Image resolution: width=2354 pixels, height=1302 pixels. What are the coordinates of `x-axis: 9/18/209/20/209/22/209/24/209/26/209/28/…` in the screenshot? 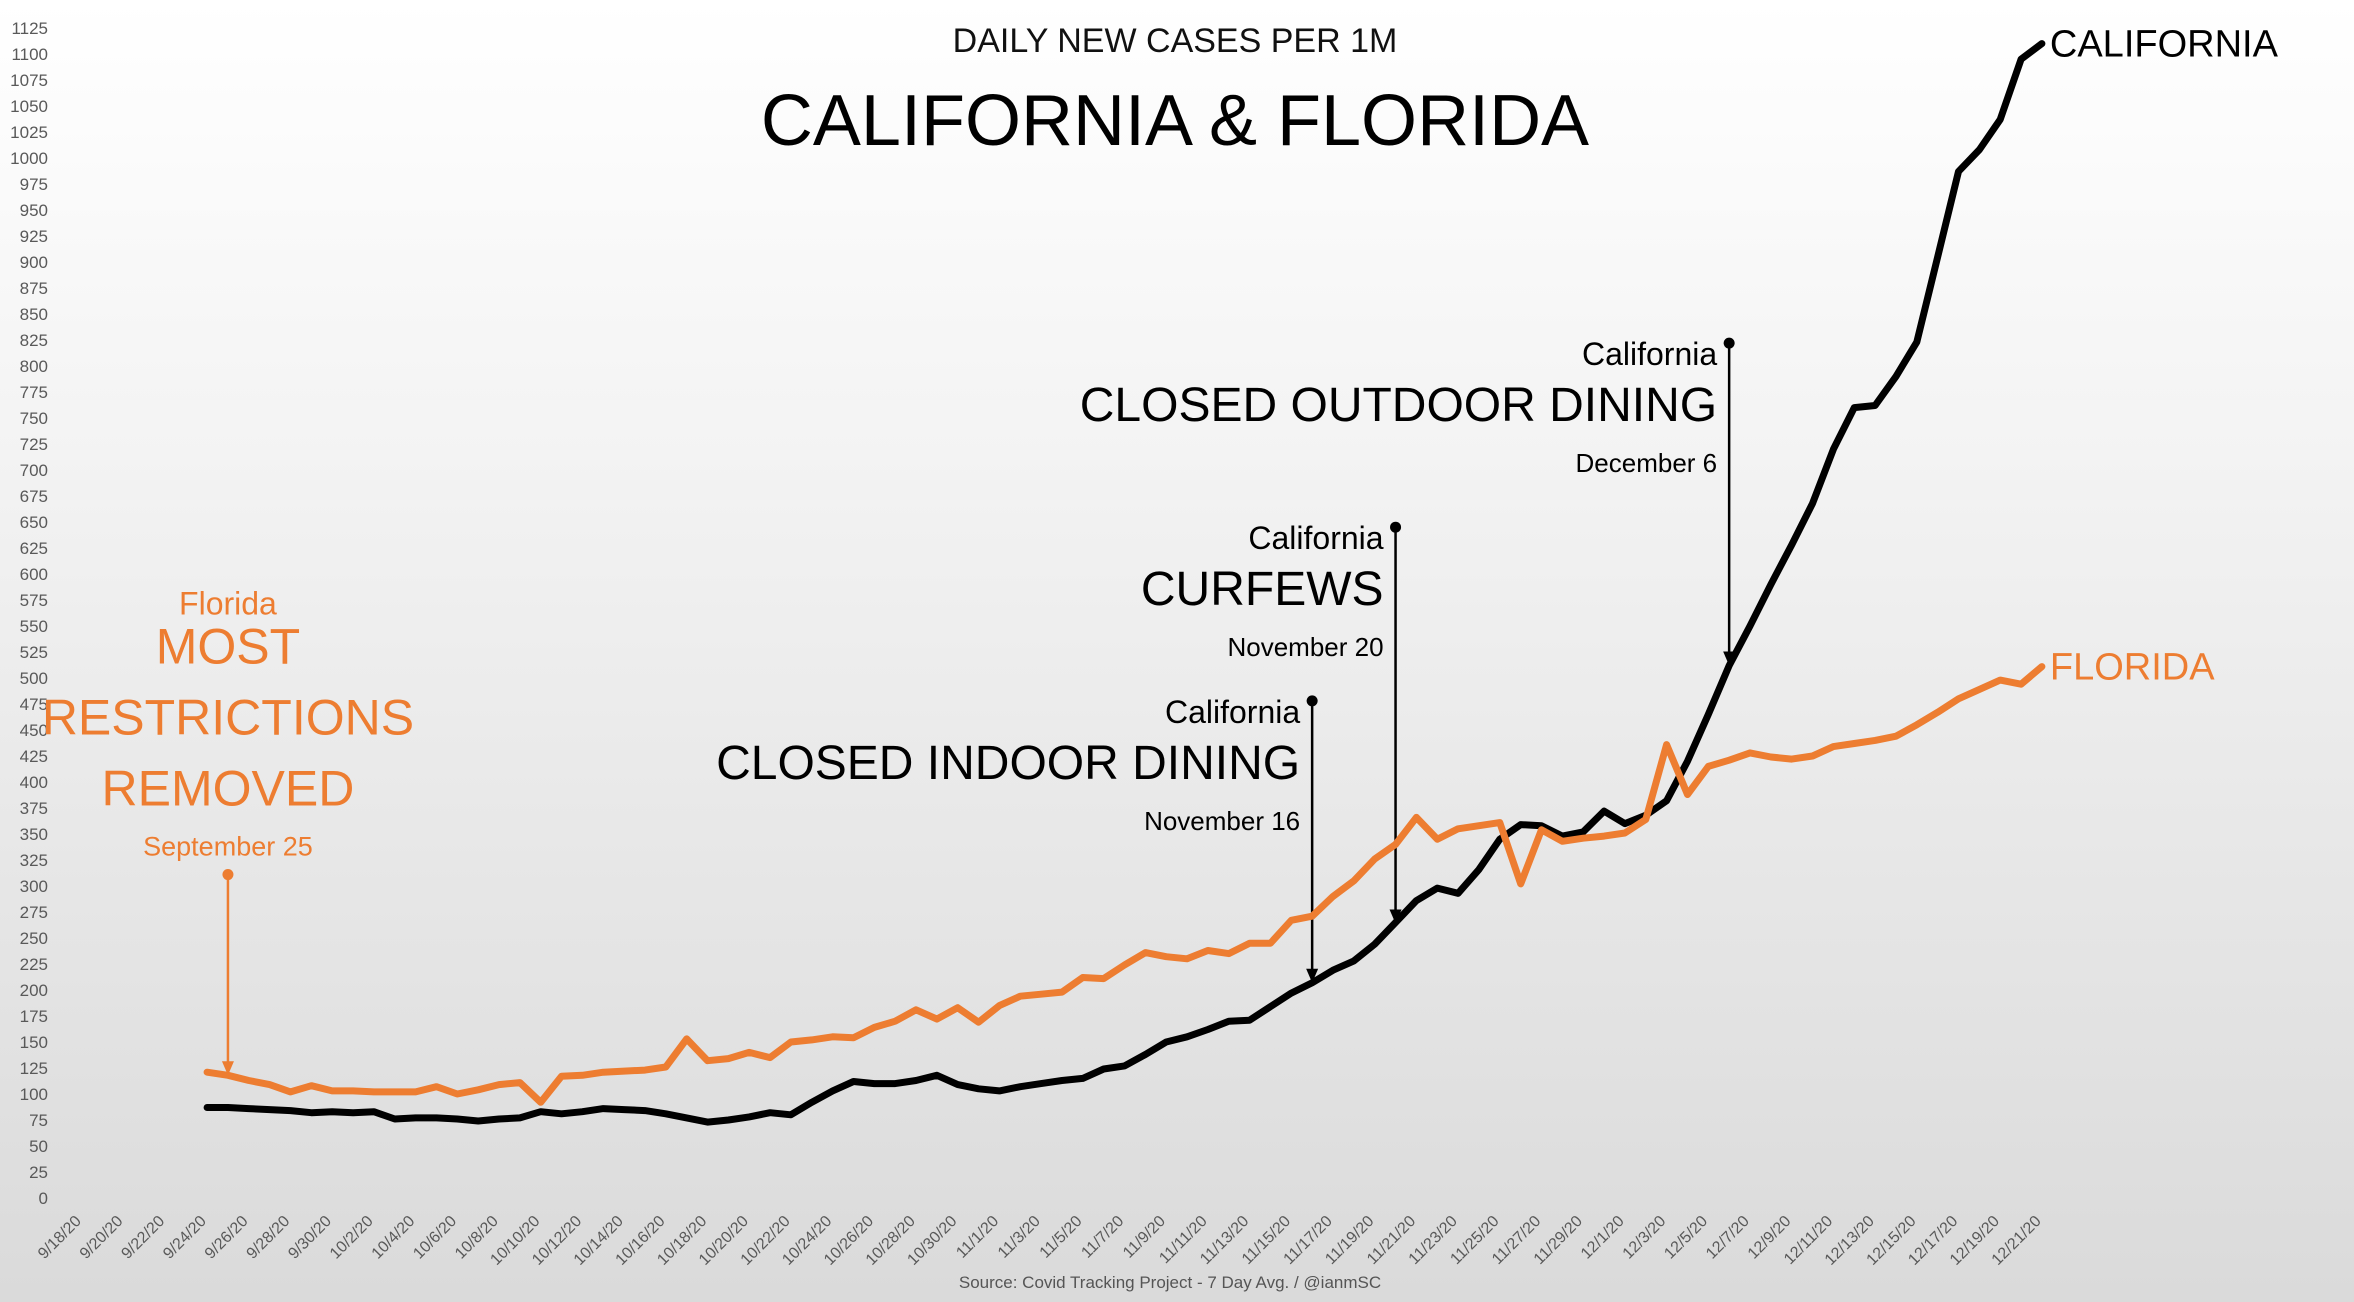 It's located at (1040, 1241).